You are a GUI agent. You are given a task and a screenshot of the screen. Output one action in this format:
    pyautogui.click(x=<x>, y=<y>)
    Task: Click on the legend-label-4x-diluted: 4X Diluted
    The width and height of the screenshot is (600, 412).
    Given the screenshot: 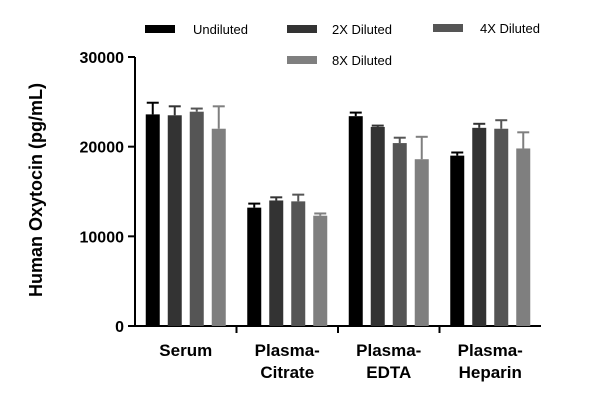 What is the action you would take?
    pyautogui.click(x=510, y=28)
    